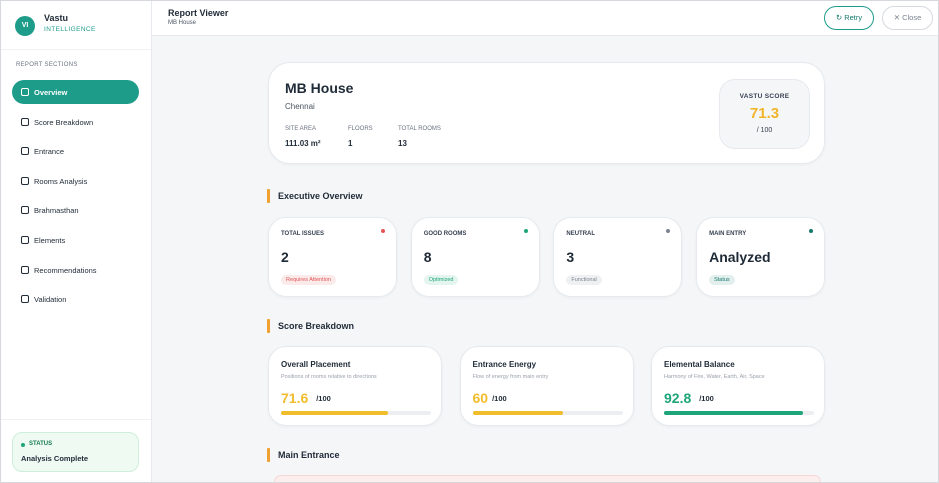 This screenshot has height=483, width=939. I want to click on score-value: 71.3, so click(764, 113).